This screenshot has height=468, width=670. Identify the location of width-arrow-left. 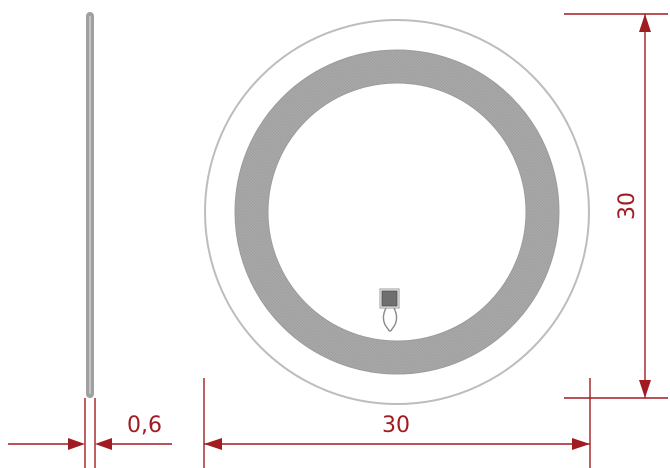
(213, 444).